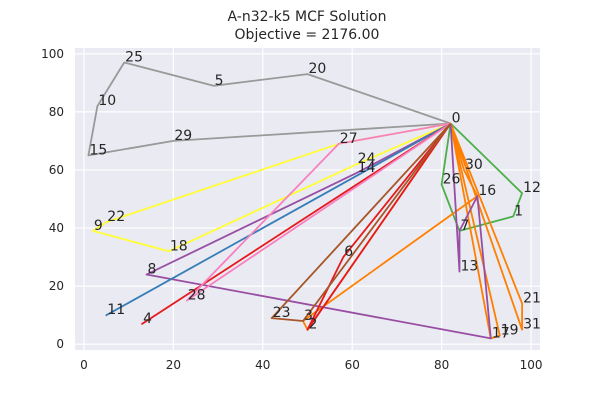 The height and width of the screenshot is (400, 600). I want to click on y-tick-label: 60, so click(56, 170).